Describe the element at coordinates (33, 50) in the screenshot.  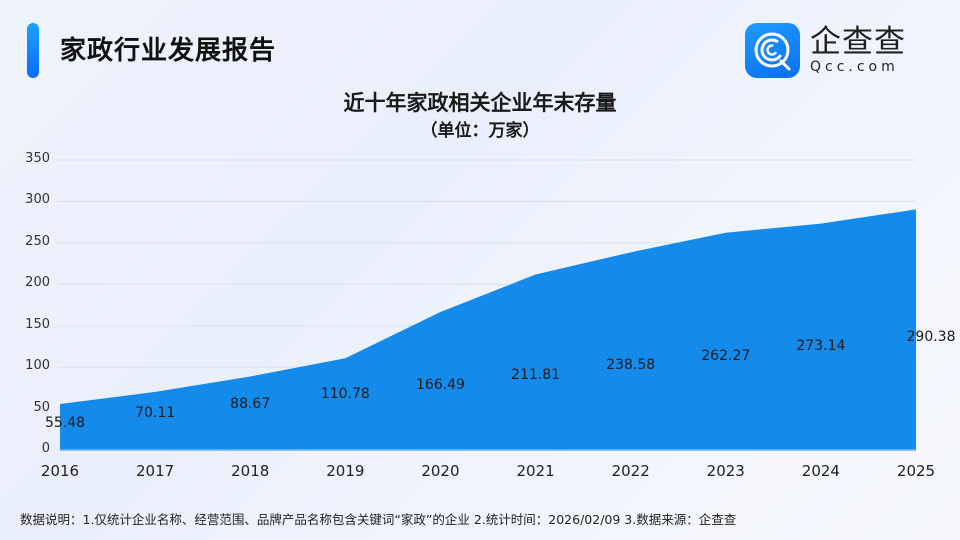
I see `title-accent-bar` at that location.